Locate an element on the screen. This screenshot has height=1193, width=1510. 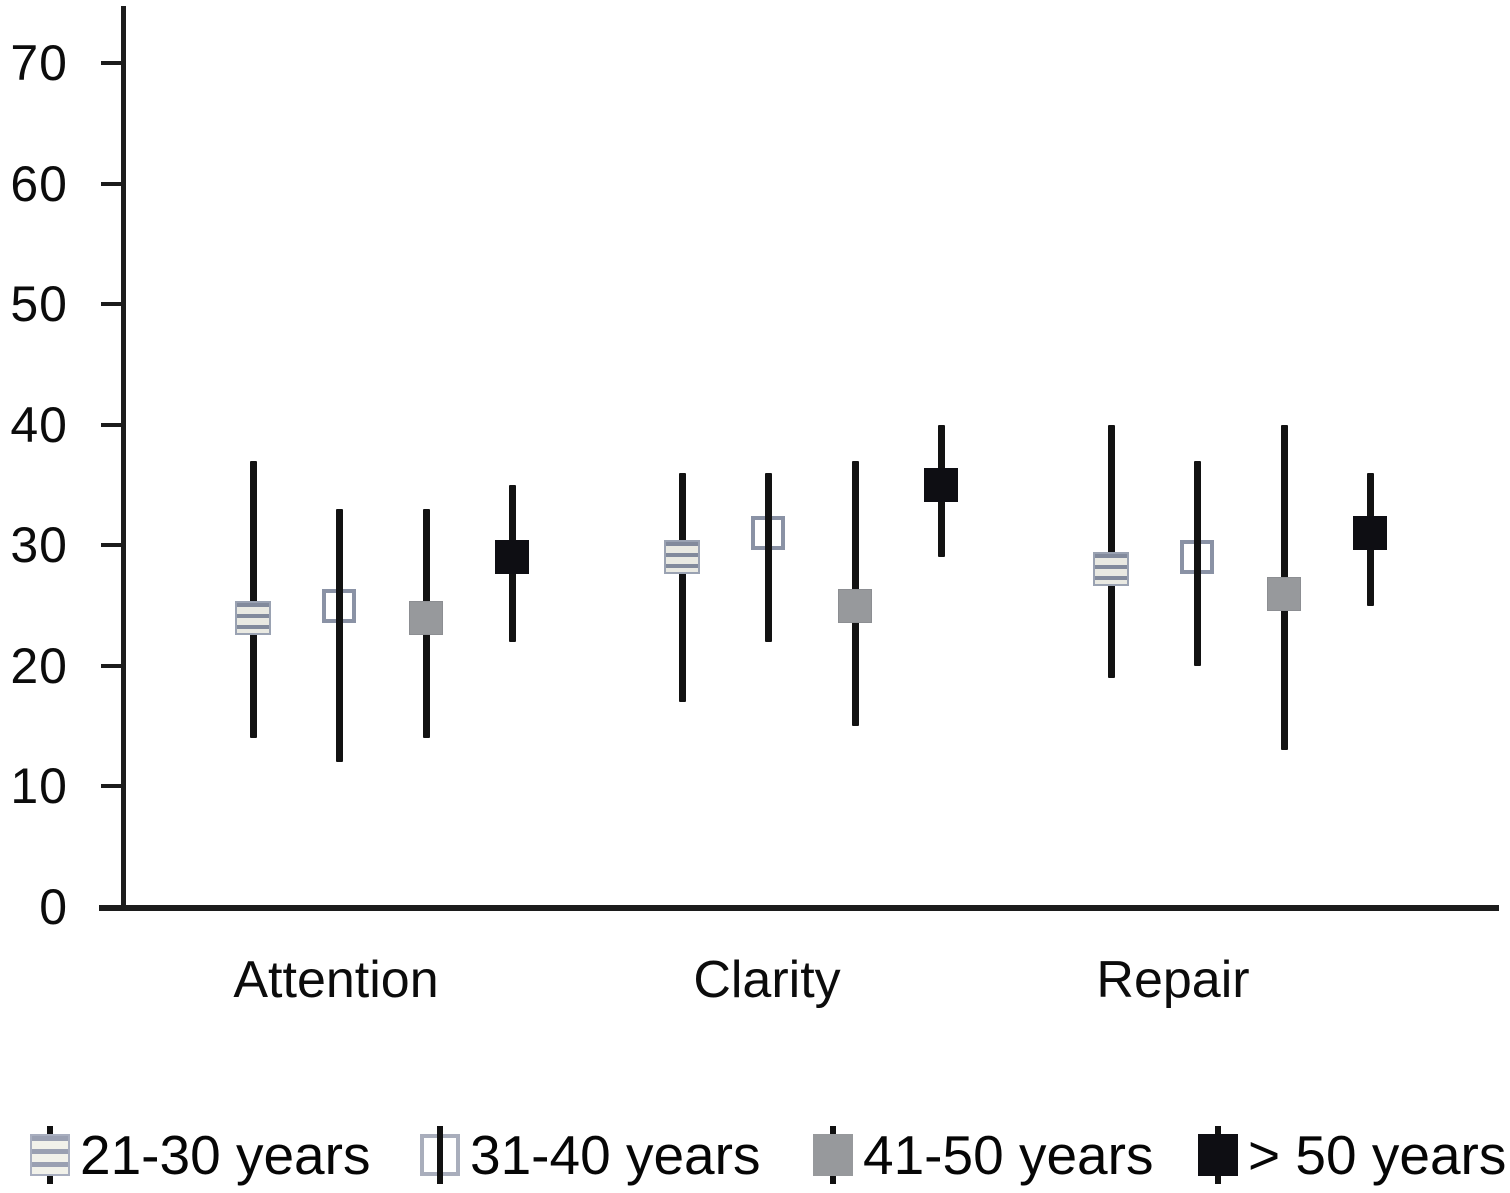
striped-square-icon is located at coordinates (50, 1155).